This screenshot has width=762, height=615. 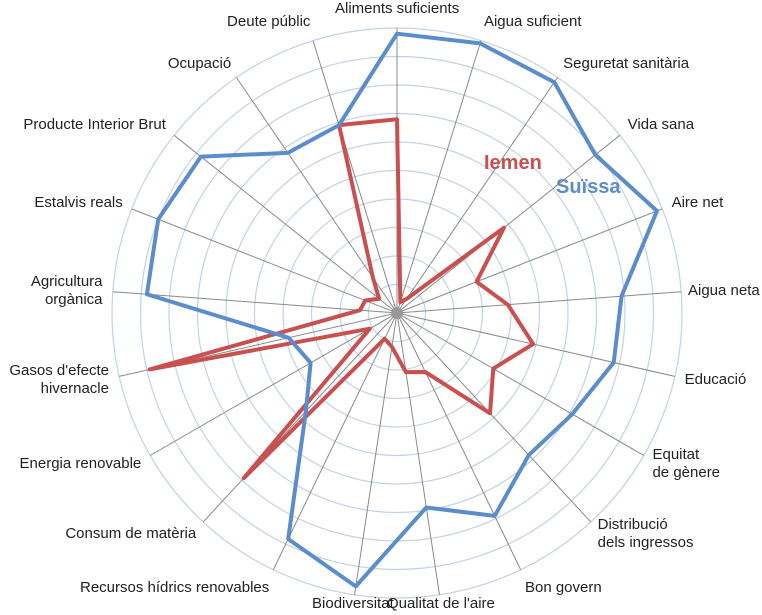 I want to click on axis-label: Educació, so click(x=715, y=379).